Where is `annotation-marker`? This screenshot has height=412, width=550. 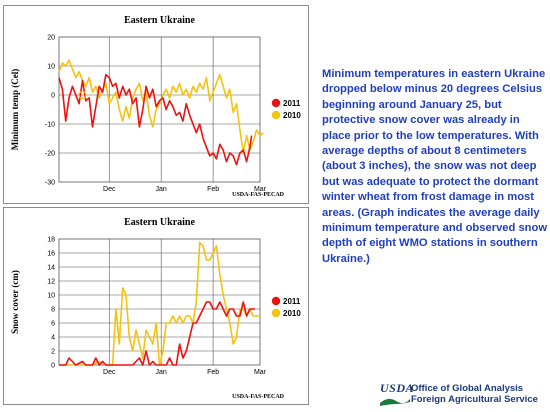
annotation-marker is located at coordinates (82, 95).